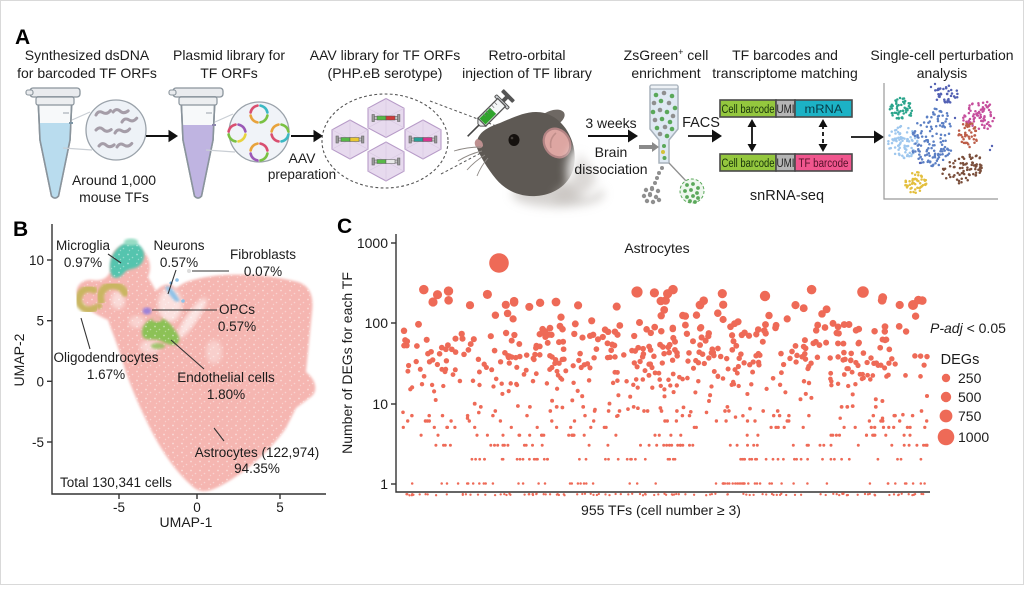 The image size is (1024, 590). I want to click on svg-text: Retro-orbital, so click(526, 55).